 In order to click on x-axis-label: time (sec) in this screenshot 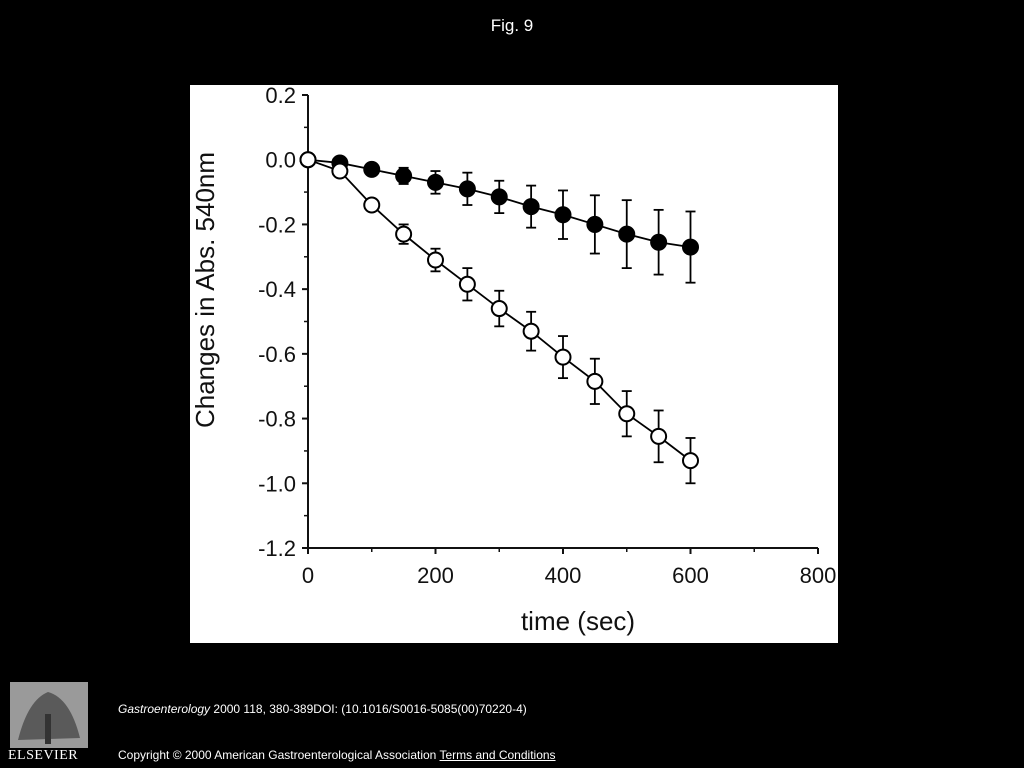, I will do `click(578, 621)`.